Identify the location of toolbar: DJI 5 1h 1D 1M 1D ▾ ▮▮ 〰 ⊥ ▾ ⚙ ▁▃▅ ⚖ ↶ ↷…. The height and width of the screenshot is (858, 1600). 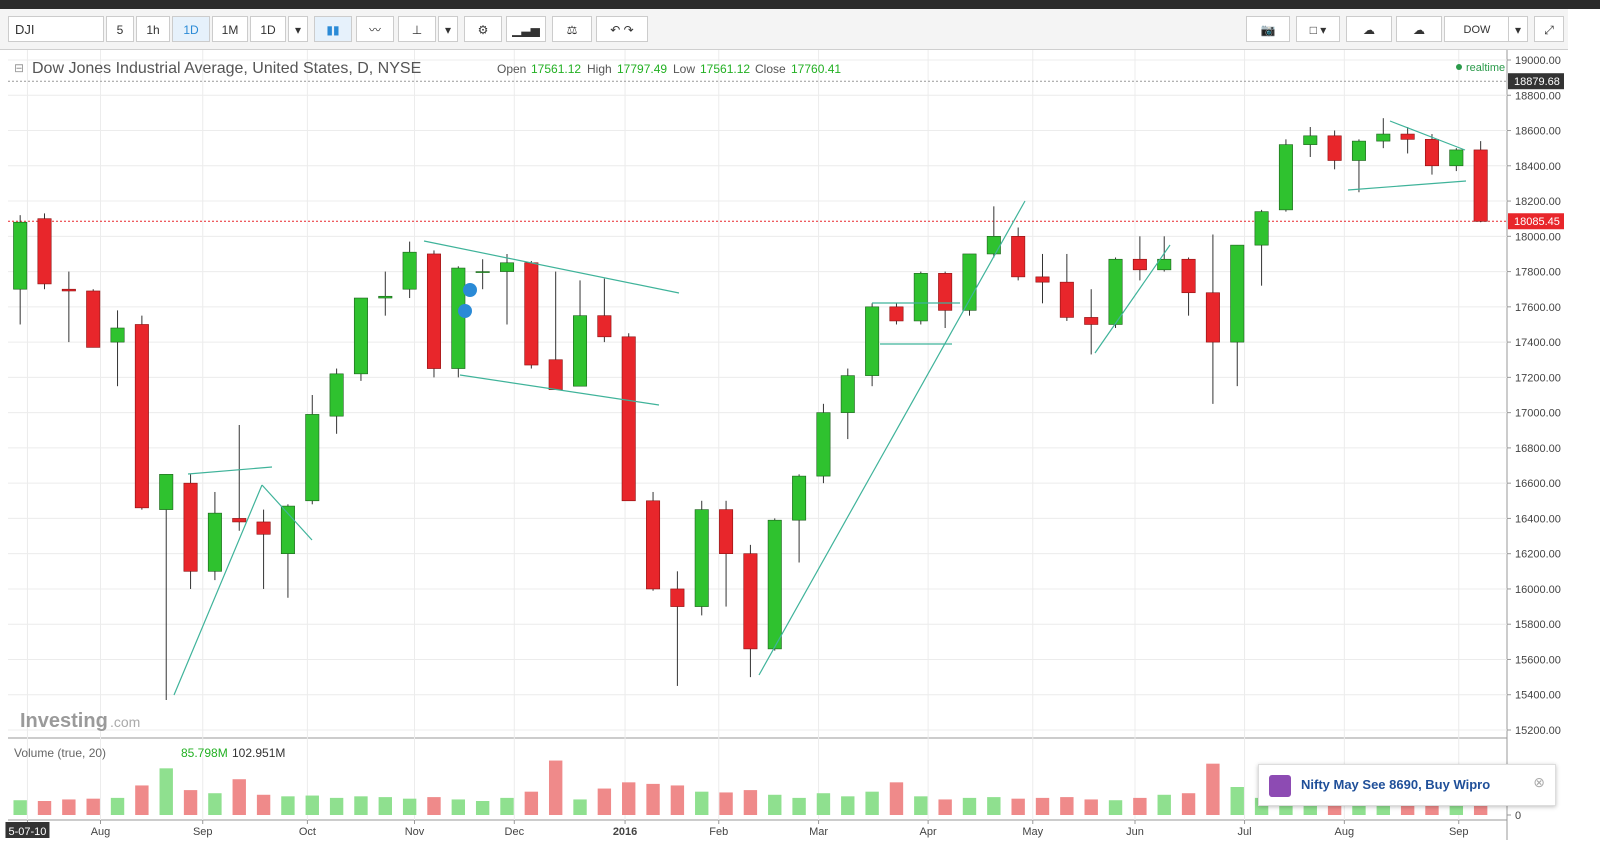
(784, 29).